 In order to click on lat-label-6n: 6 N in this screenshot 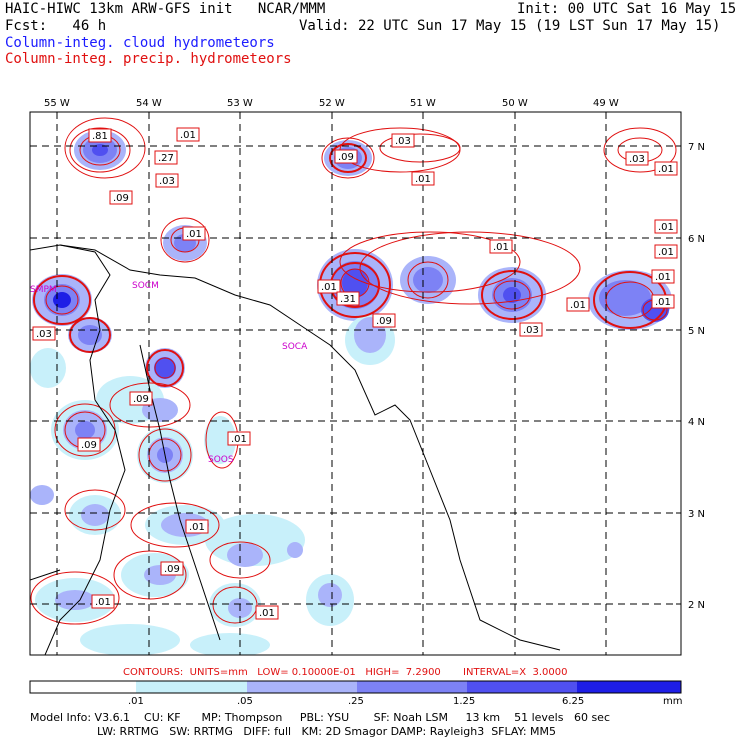, I will do `click(696, 239)`.